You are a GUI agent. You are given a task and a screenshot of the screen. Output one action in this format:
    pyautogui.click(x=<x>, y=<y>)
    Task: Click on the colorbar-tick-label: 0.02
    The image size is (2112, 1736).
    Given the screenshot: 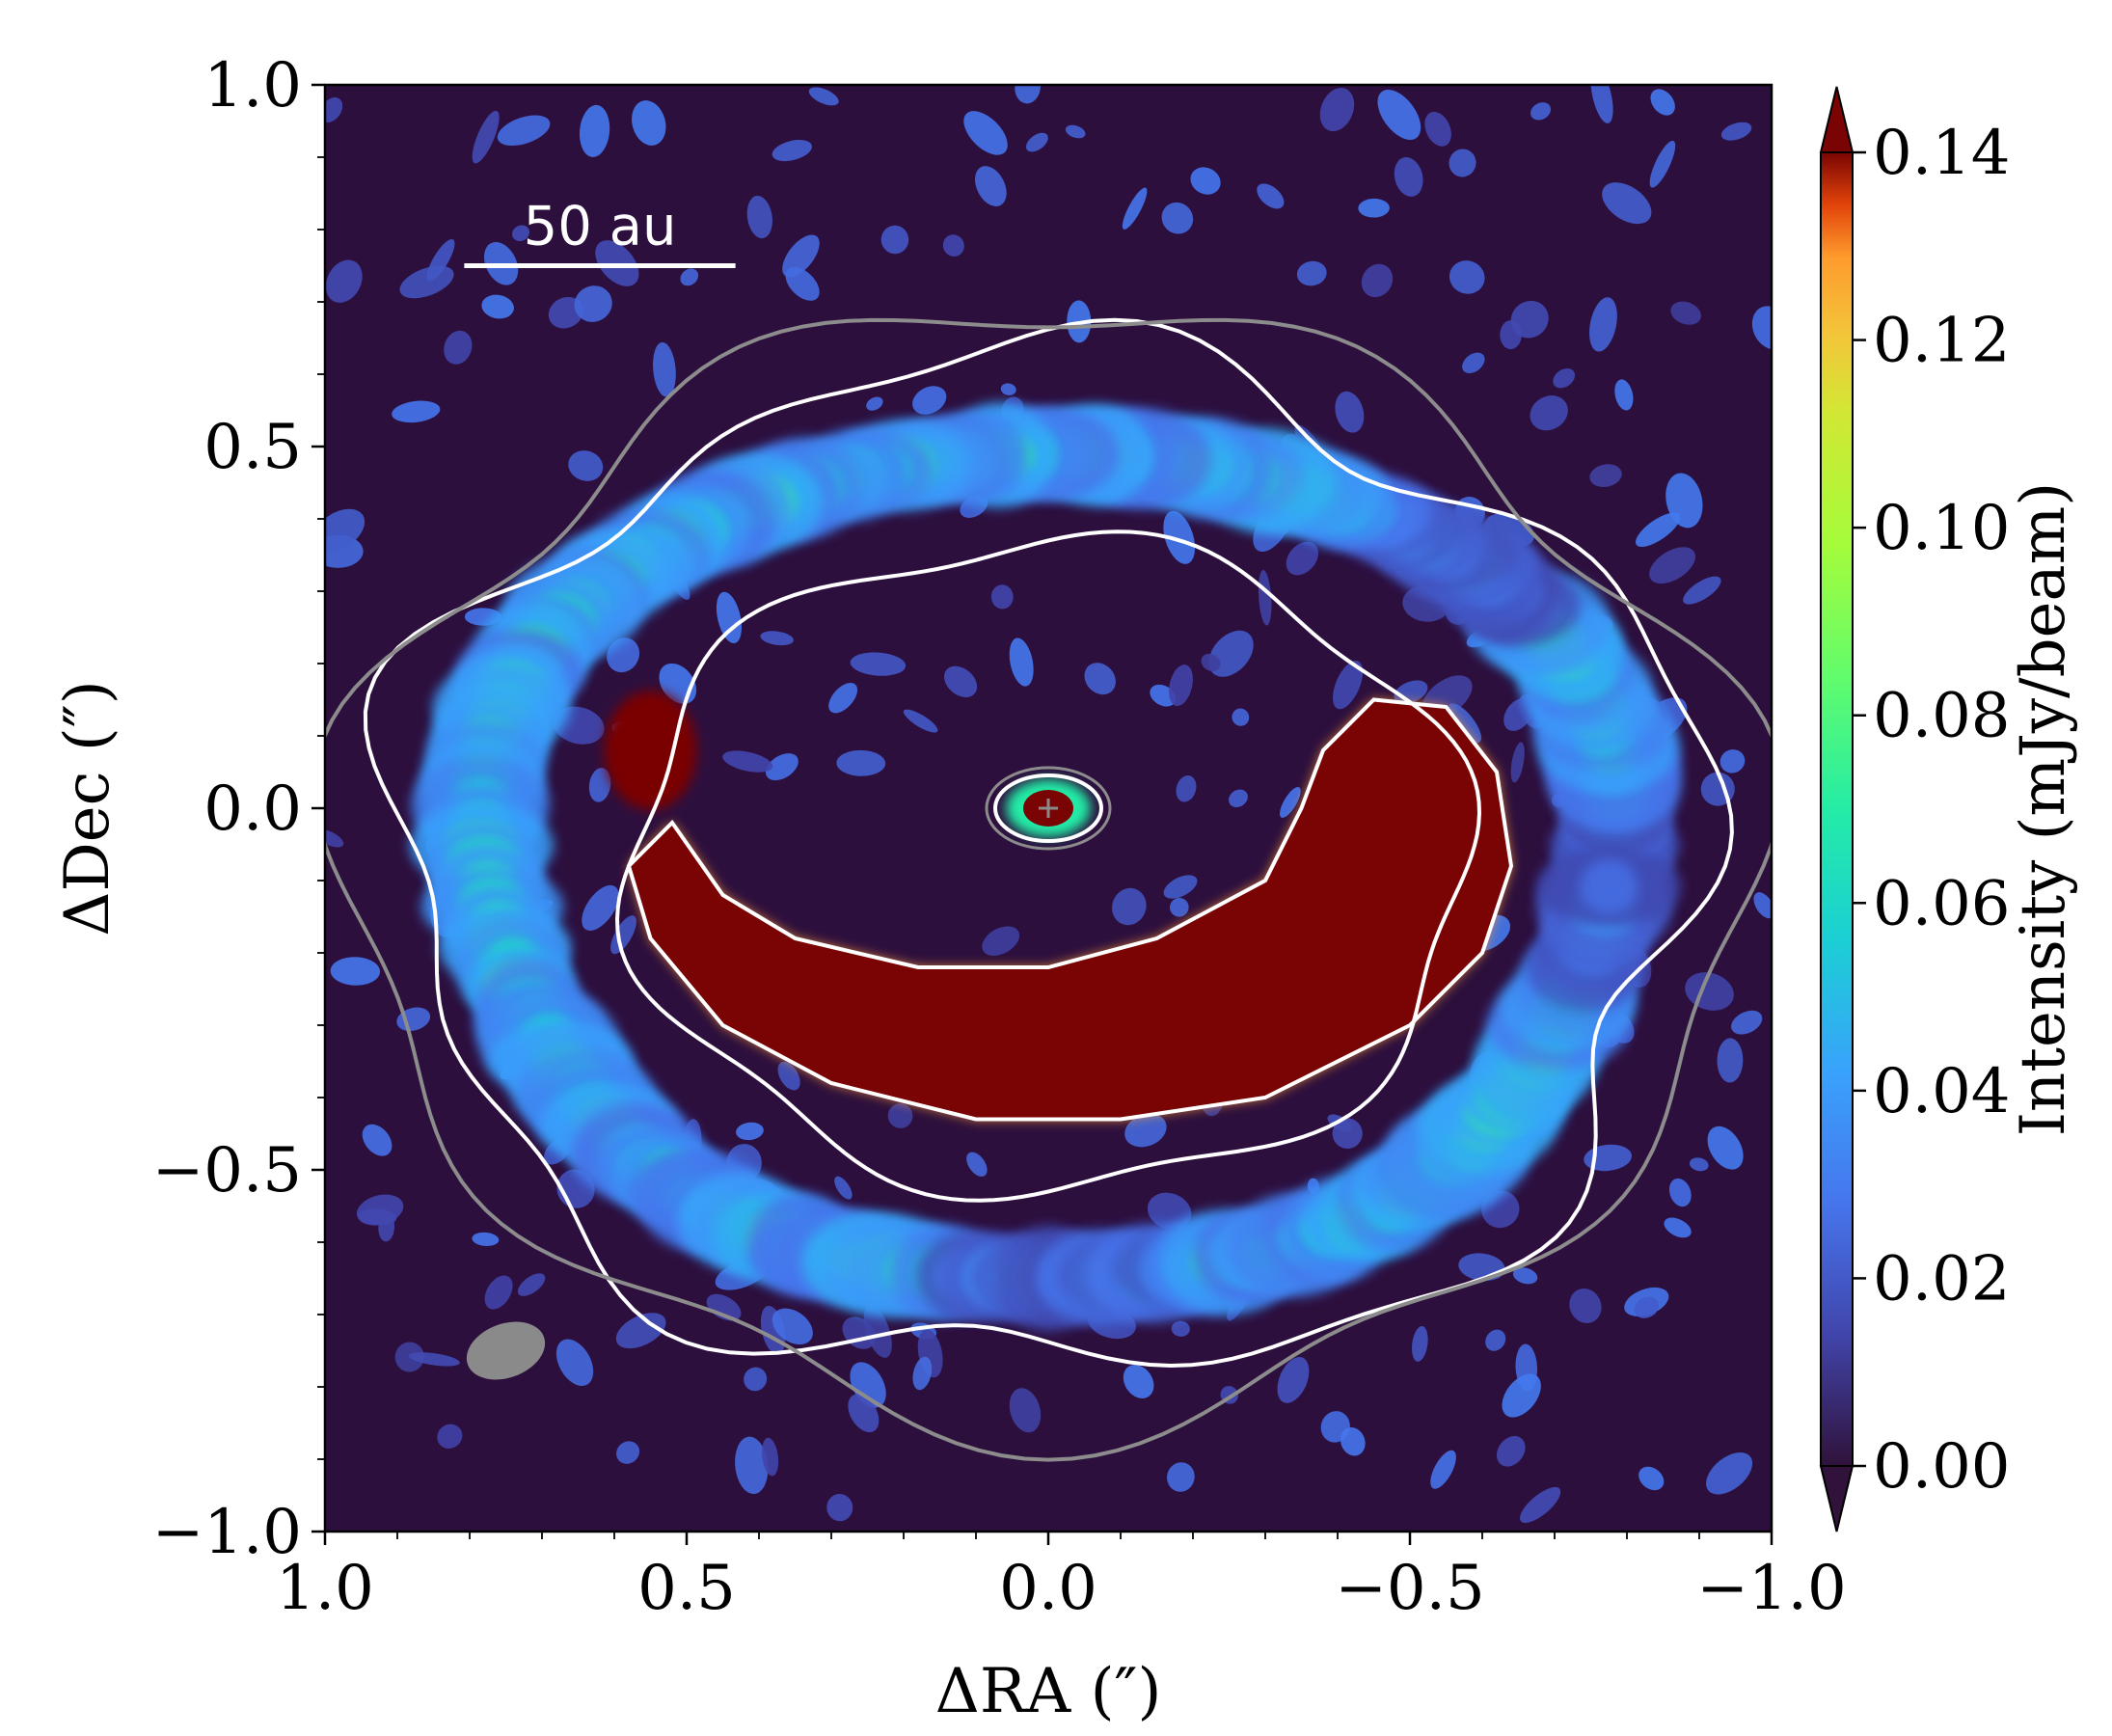 What is the action you would take?
    pyautogui.click(x=1942, y=1279)
    